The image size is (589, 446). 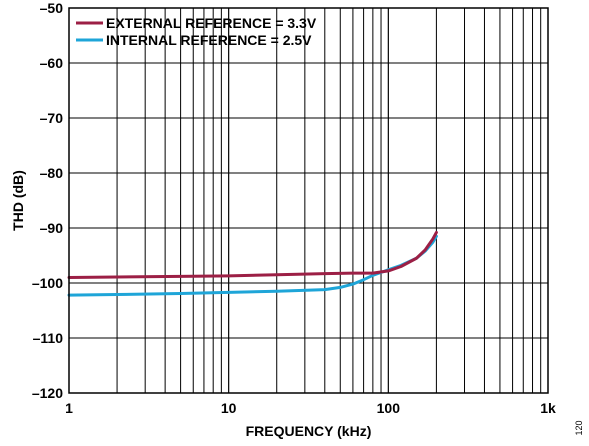 I want to click on x-tick-label: 1, so click(x=69, y=408).